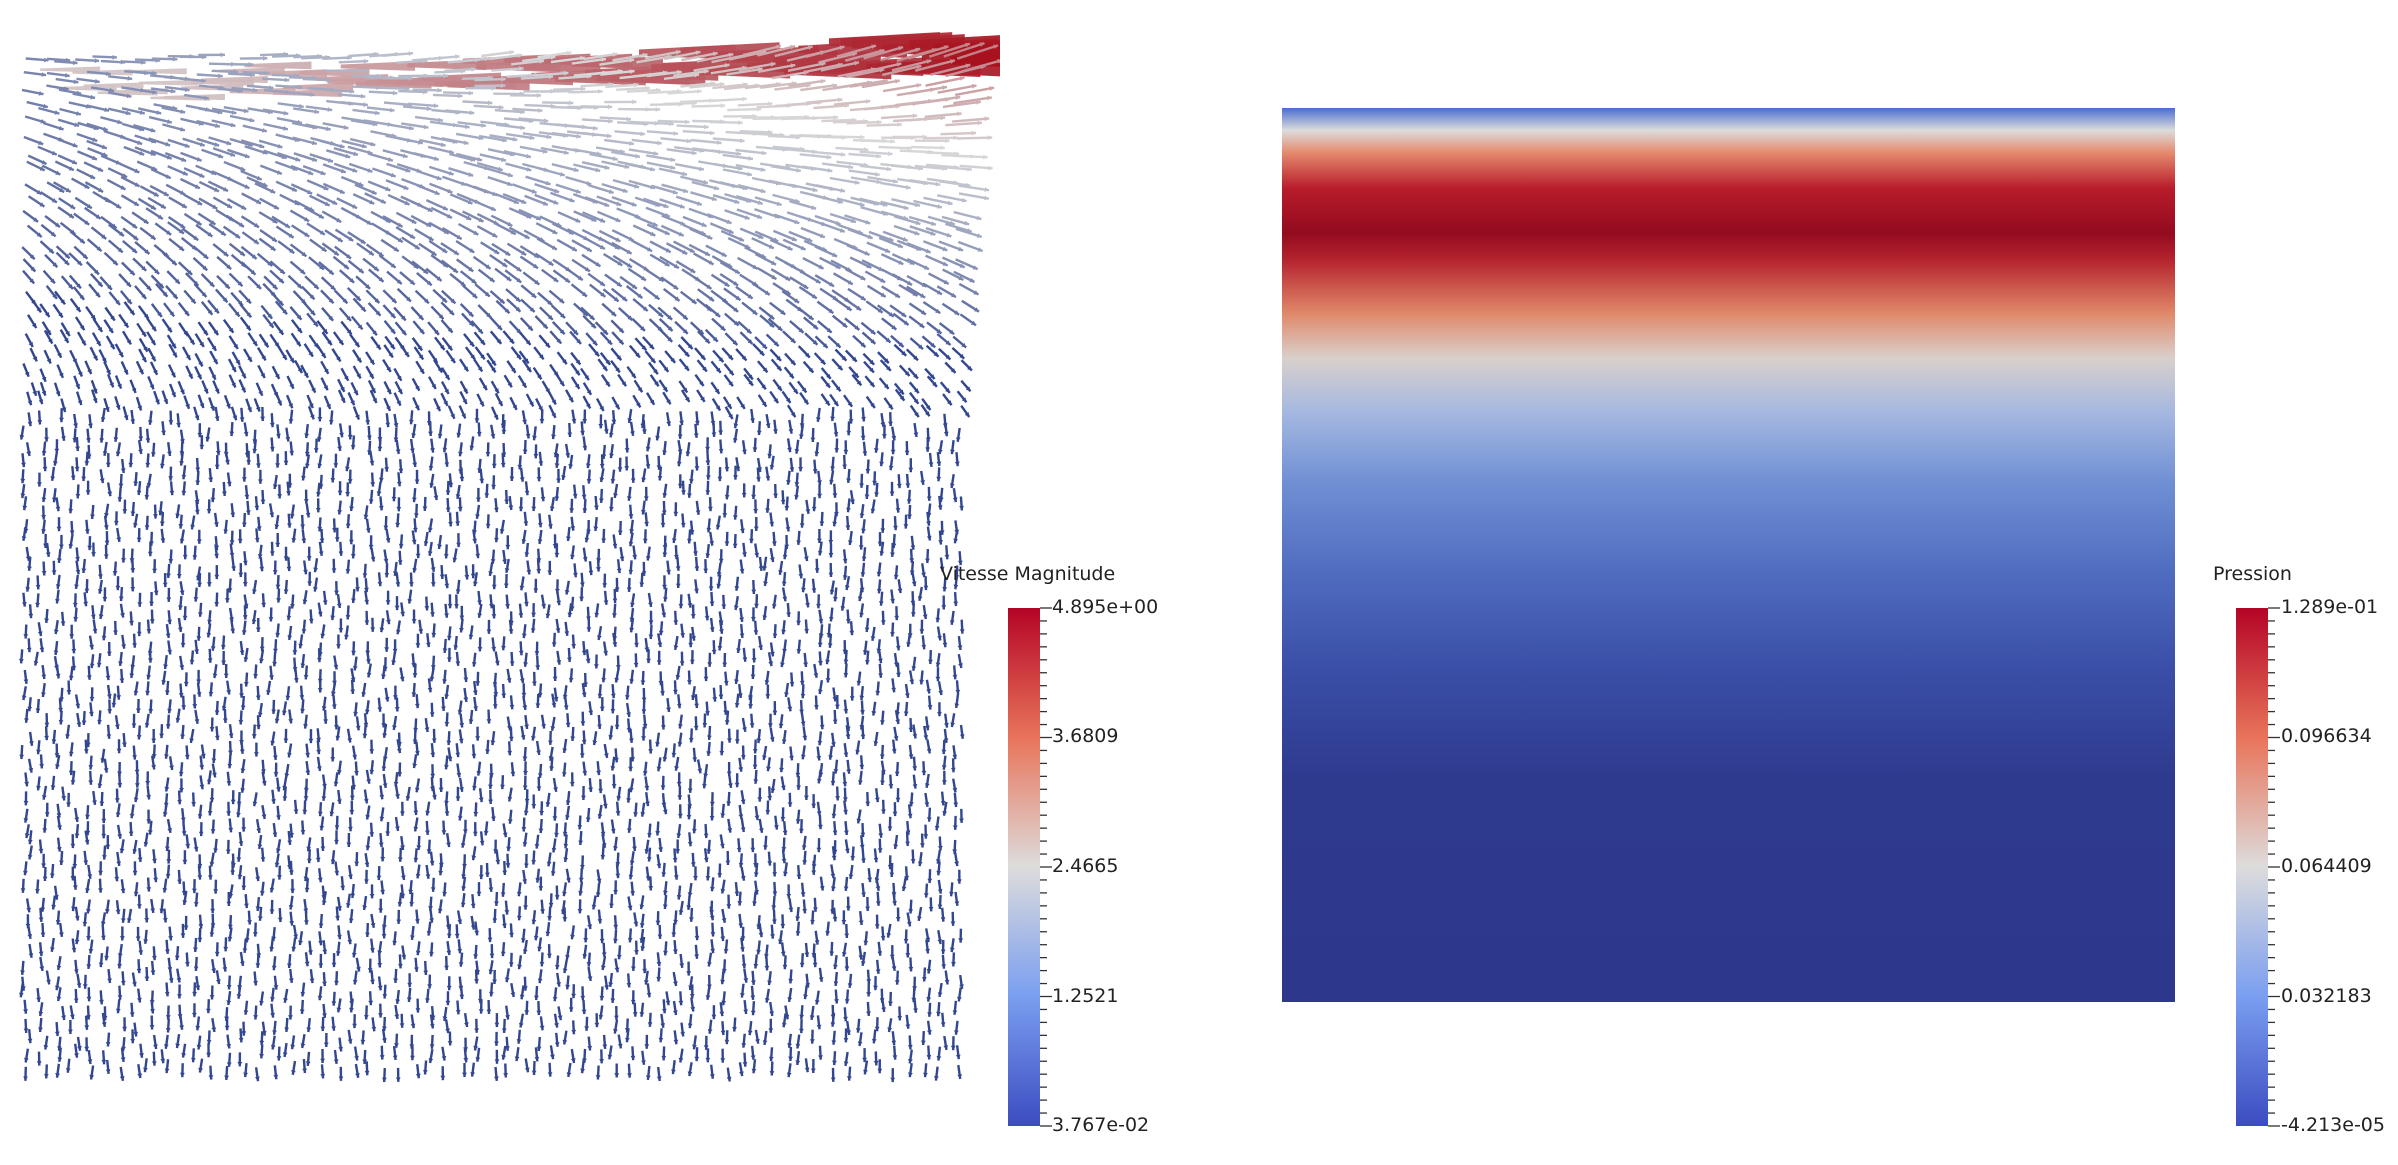  Describe the element at coordinates (2252, 867) in the screenshot. I see `right-colorbar` at that location.